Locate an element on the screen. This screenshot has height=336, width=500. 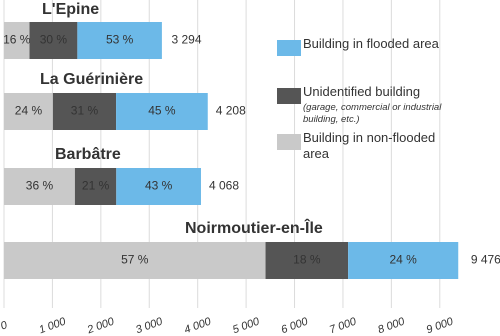
x-tick-label: 0 is located at coordinates (5, 326).